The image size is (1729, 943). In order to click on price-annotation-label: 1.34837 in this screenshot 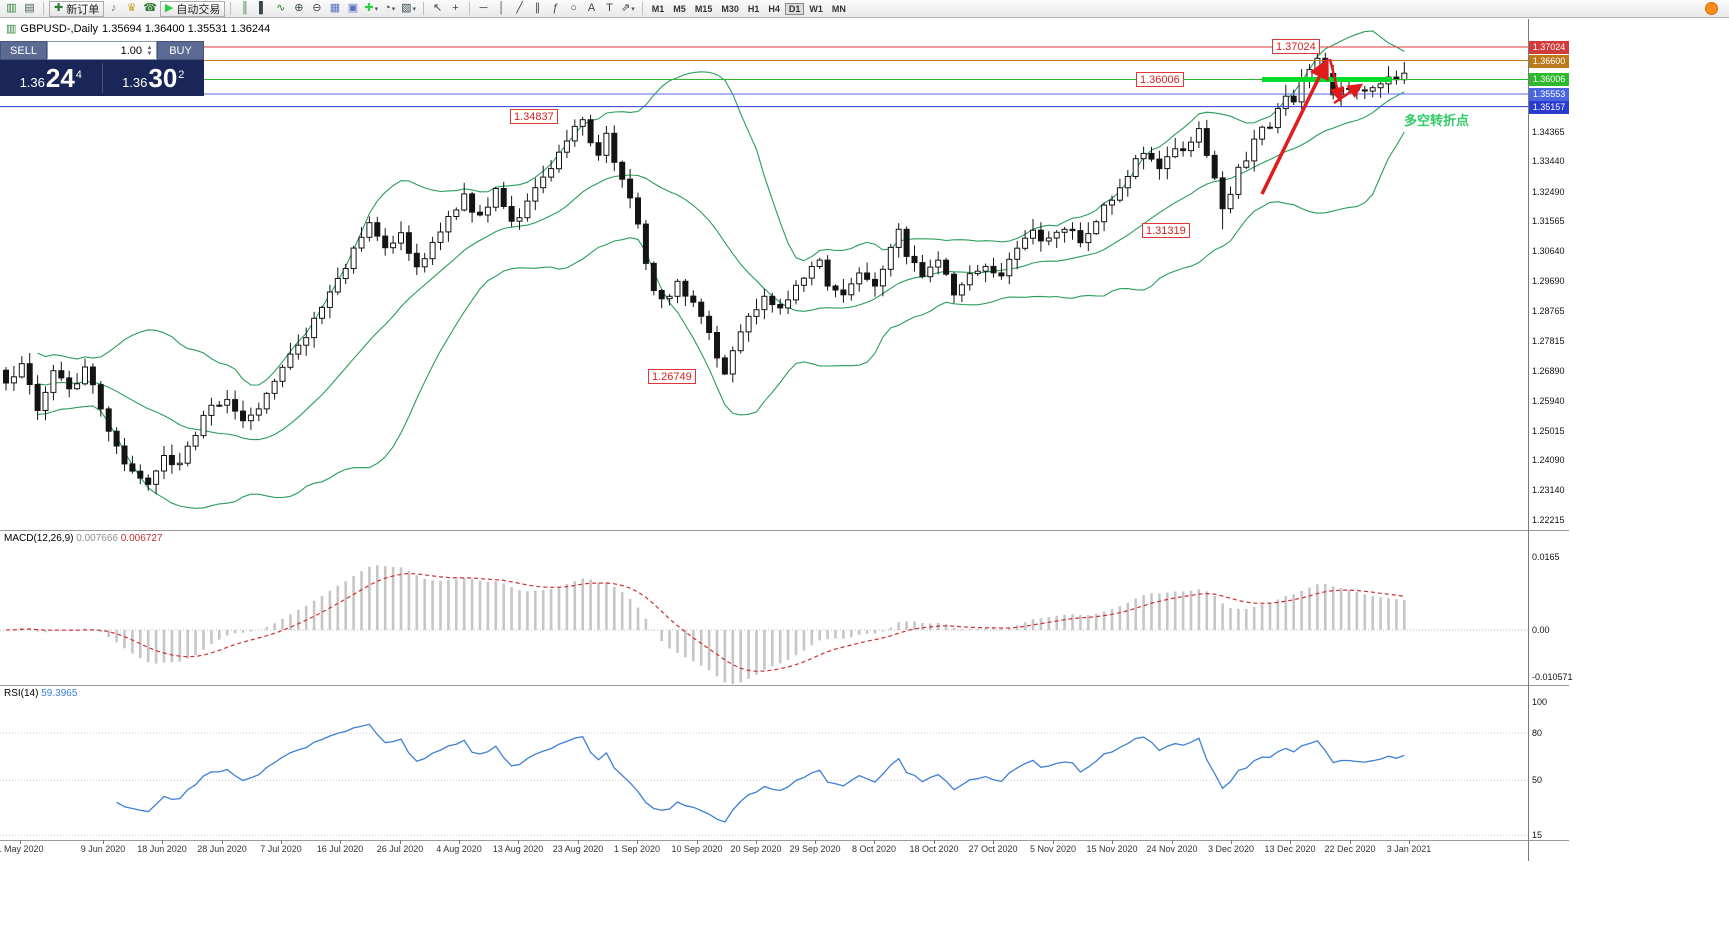, I will do `click(534, 116)`.